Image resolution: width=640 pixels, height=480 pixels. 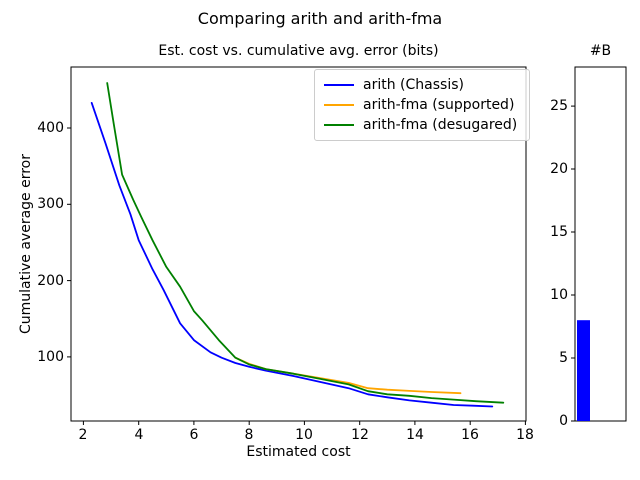 What do you see at coordinates (559, 232) in the screenshot?
I see `bar-y-tick-label: 15` at bounding box center [559, 232].